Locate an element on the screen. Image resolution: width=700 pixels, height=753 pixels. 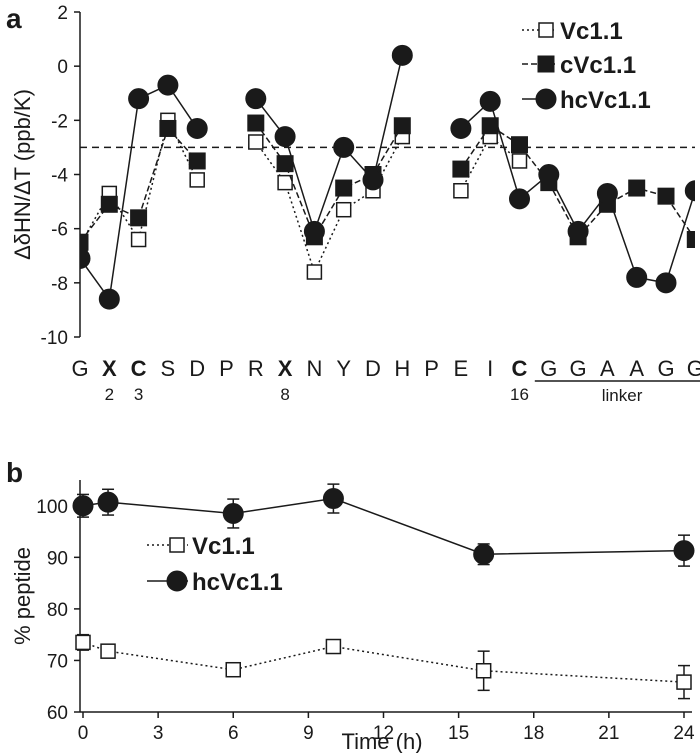
y-tick-label: -10 is located at coordinates (54, 338).